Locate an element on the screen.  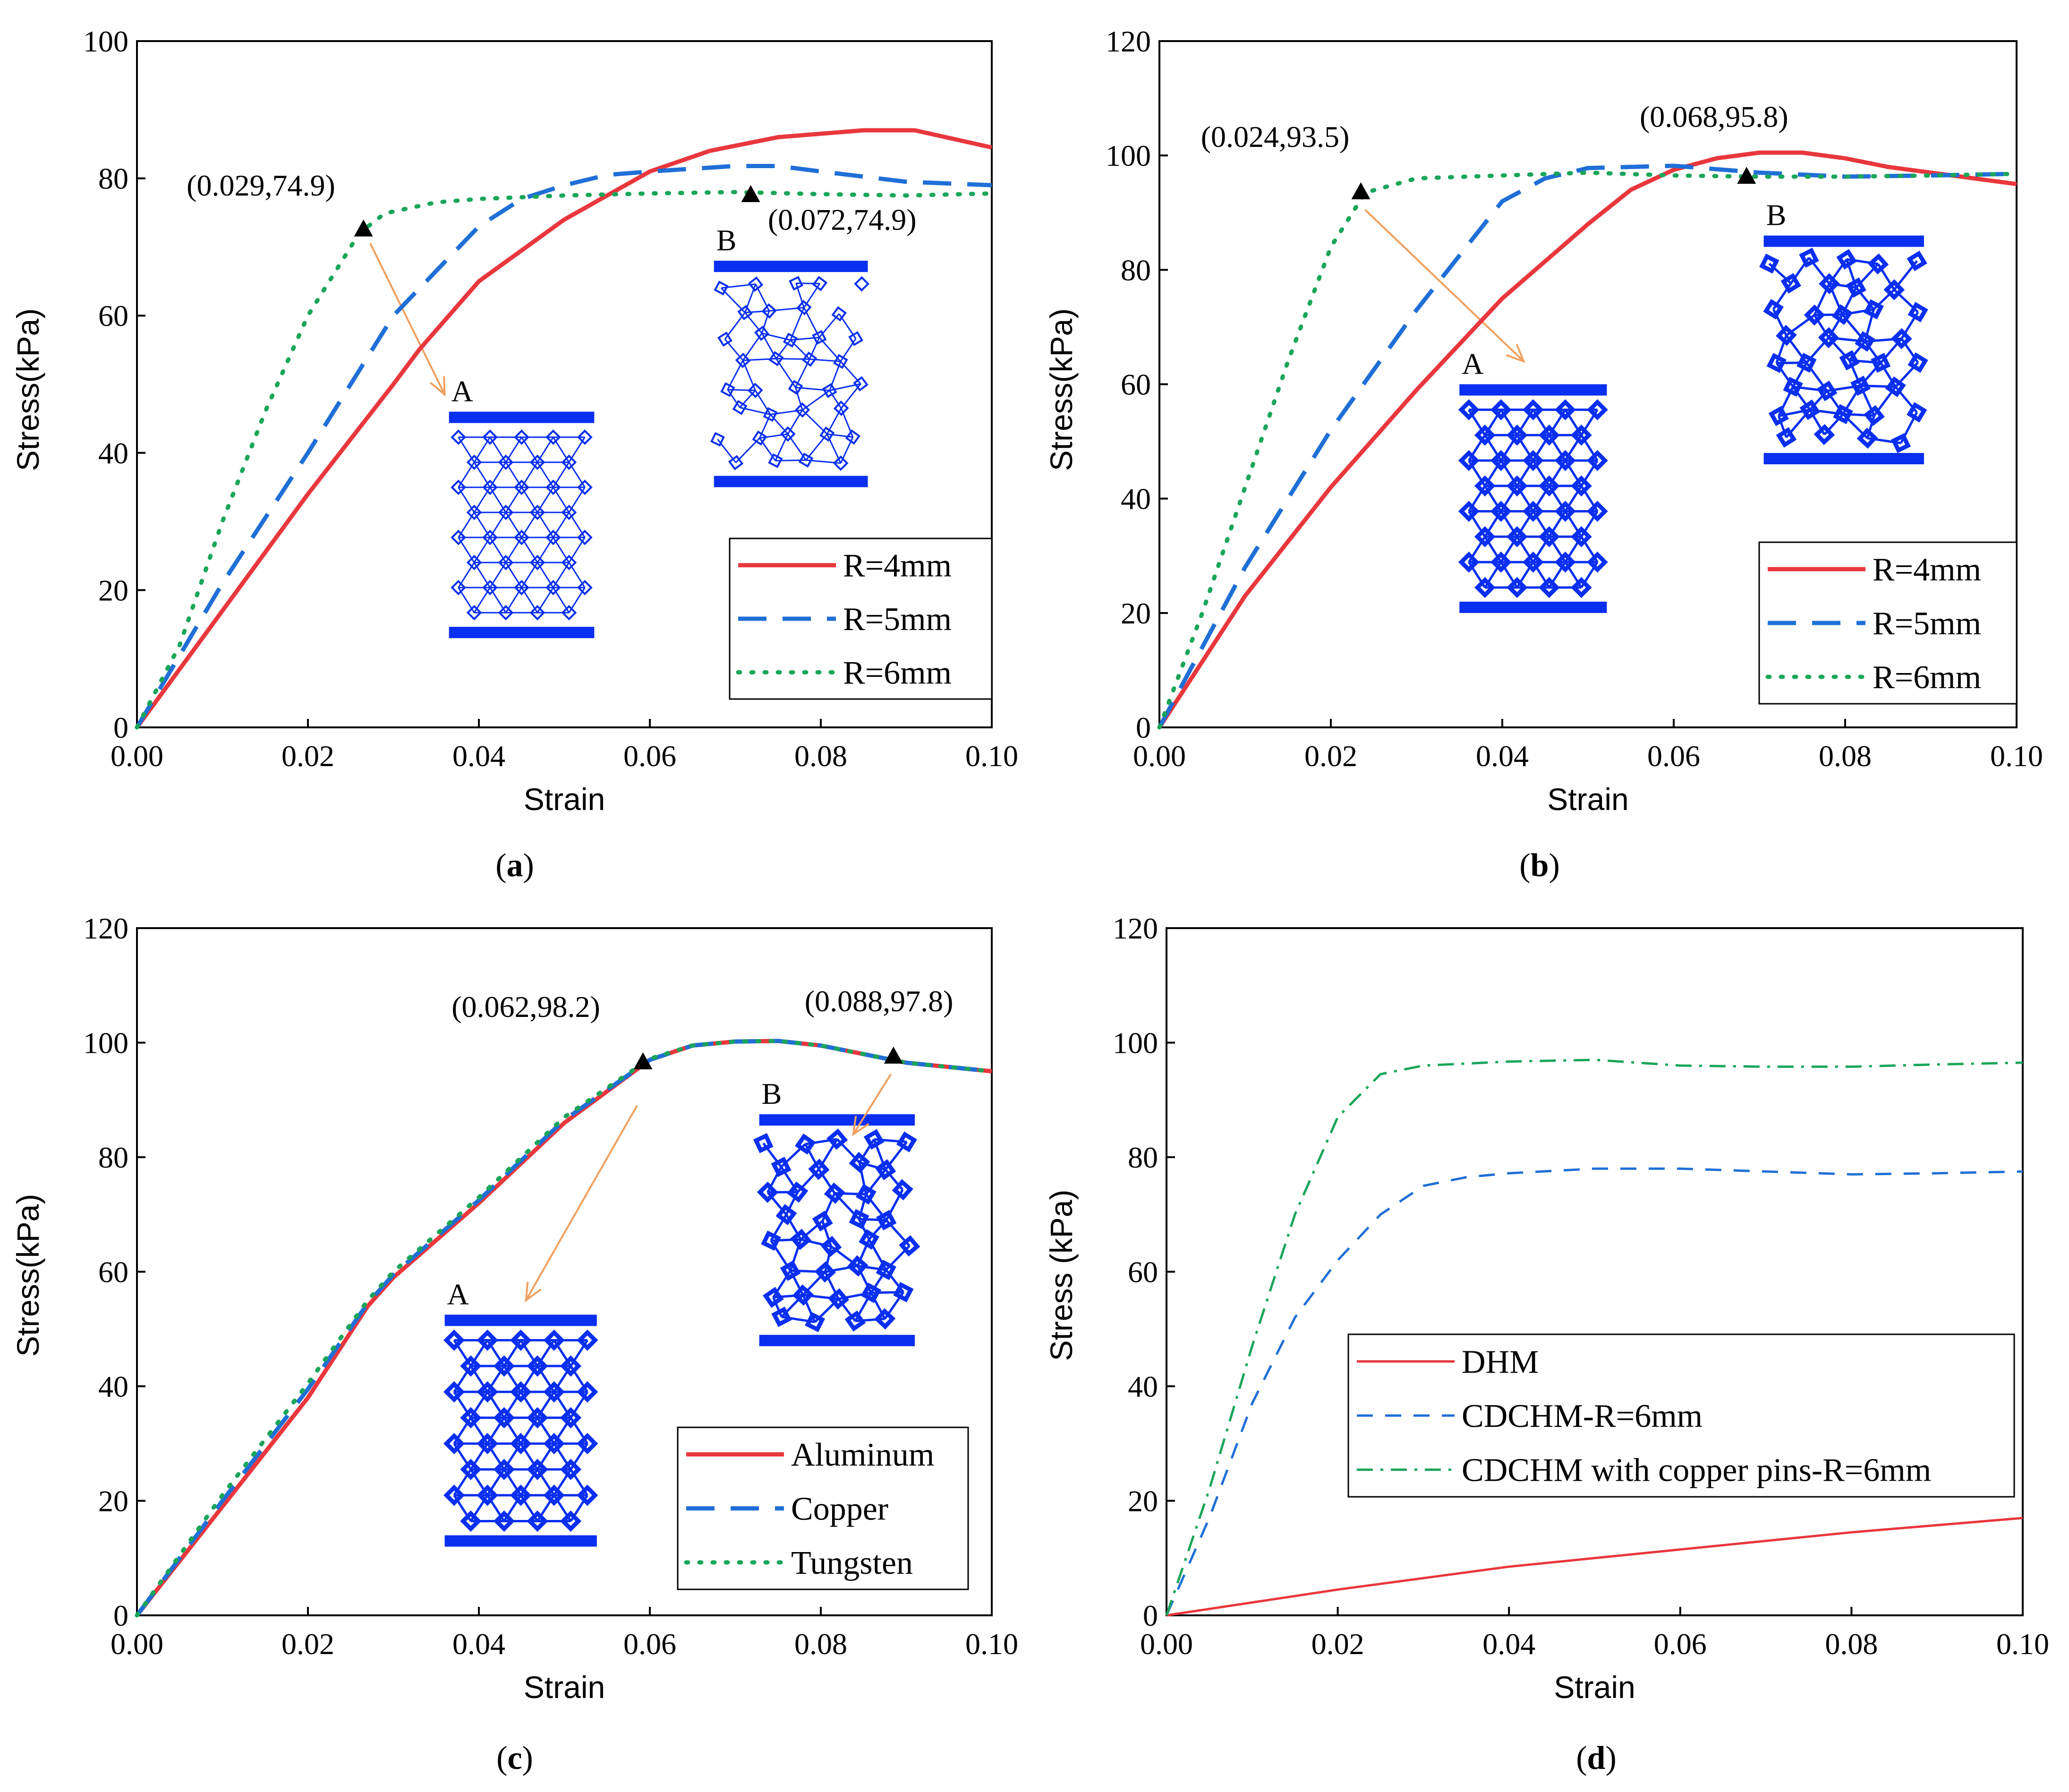
legend-label: R=6mm is located at coordinates (1927, 677).